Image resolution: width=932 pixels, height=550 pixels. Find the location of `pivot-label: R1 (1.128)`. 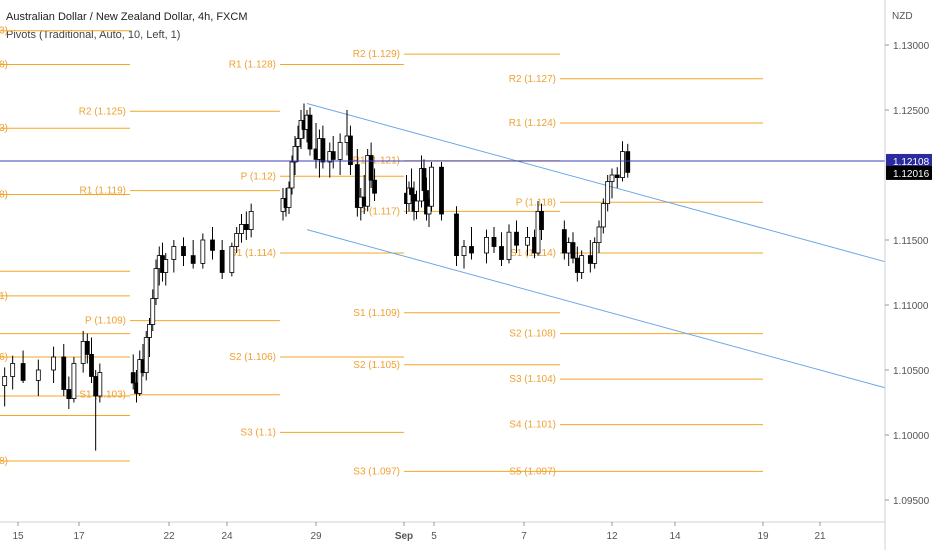

pivot-label: R1 (1.128) is located at coordinates (252, 65).